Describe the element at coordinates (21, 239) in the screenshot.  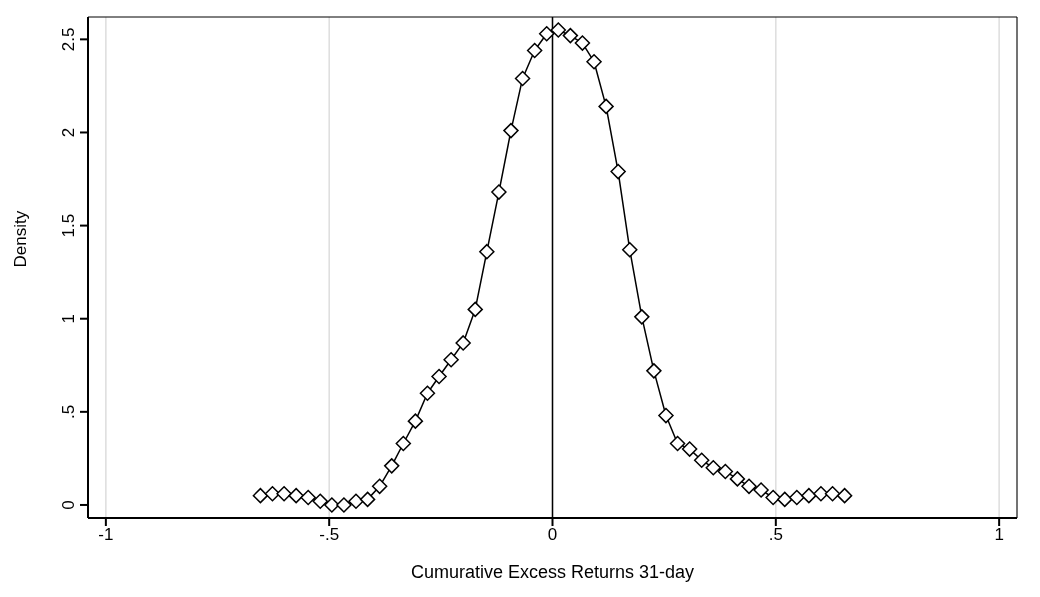
I see `y-axis-title: Density` at that location.